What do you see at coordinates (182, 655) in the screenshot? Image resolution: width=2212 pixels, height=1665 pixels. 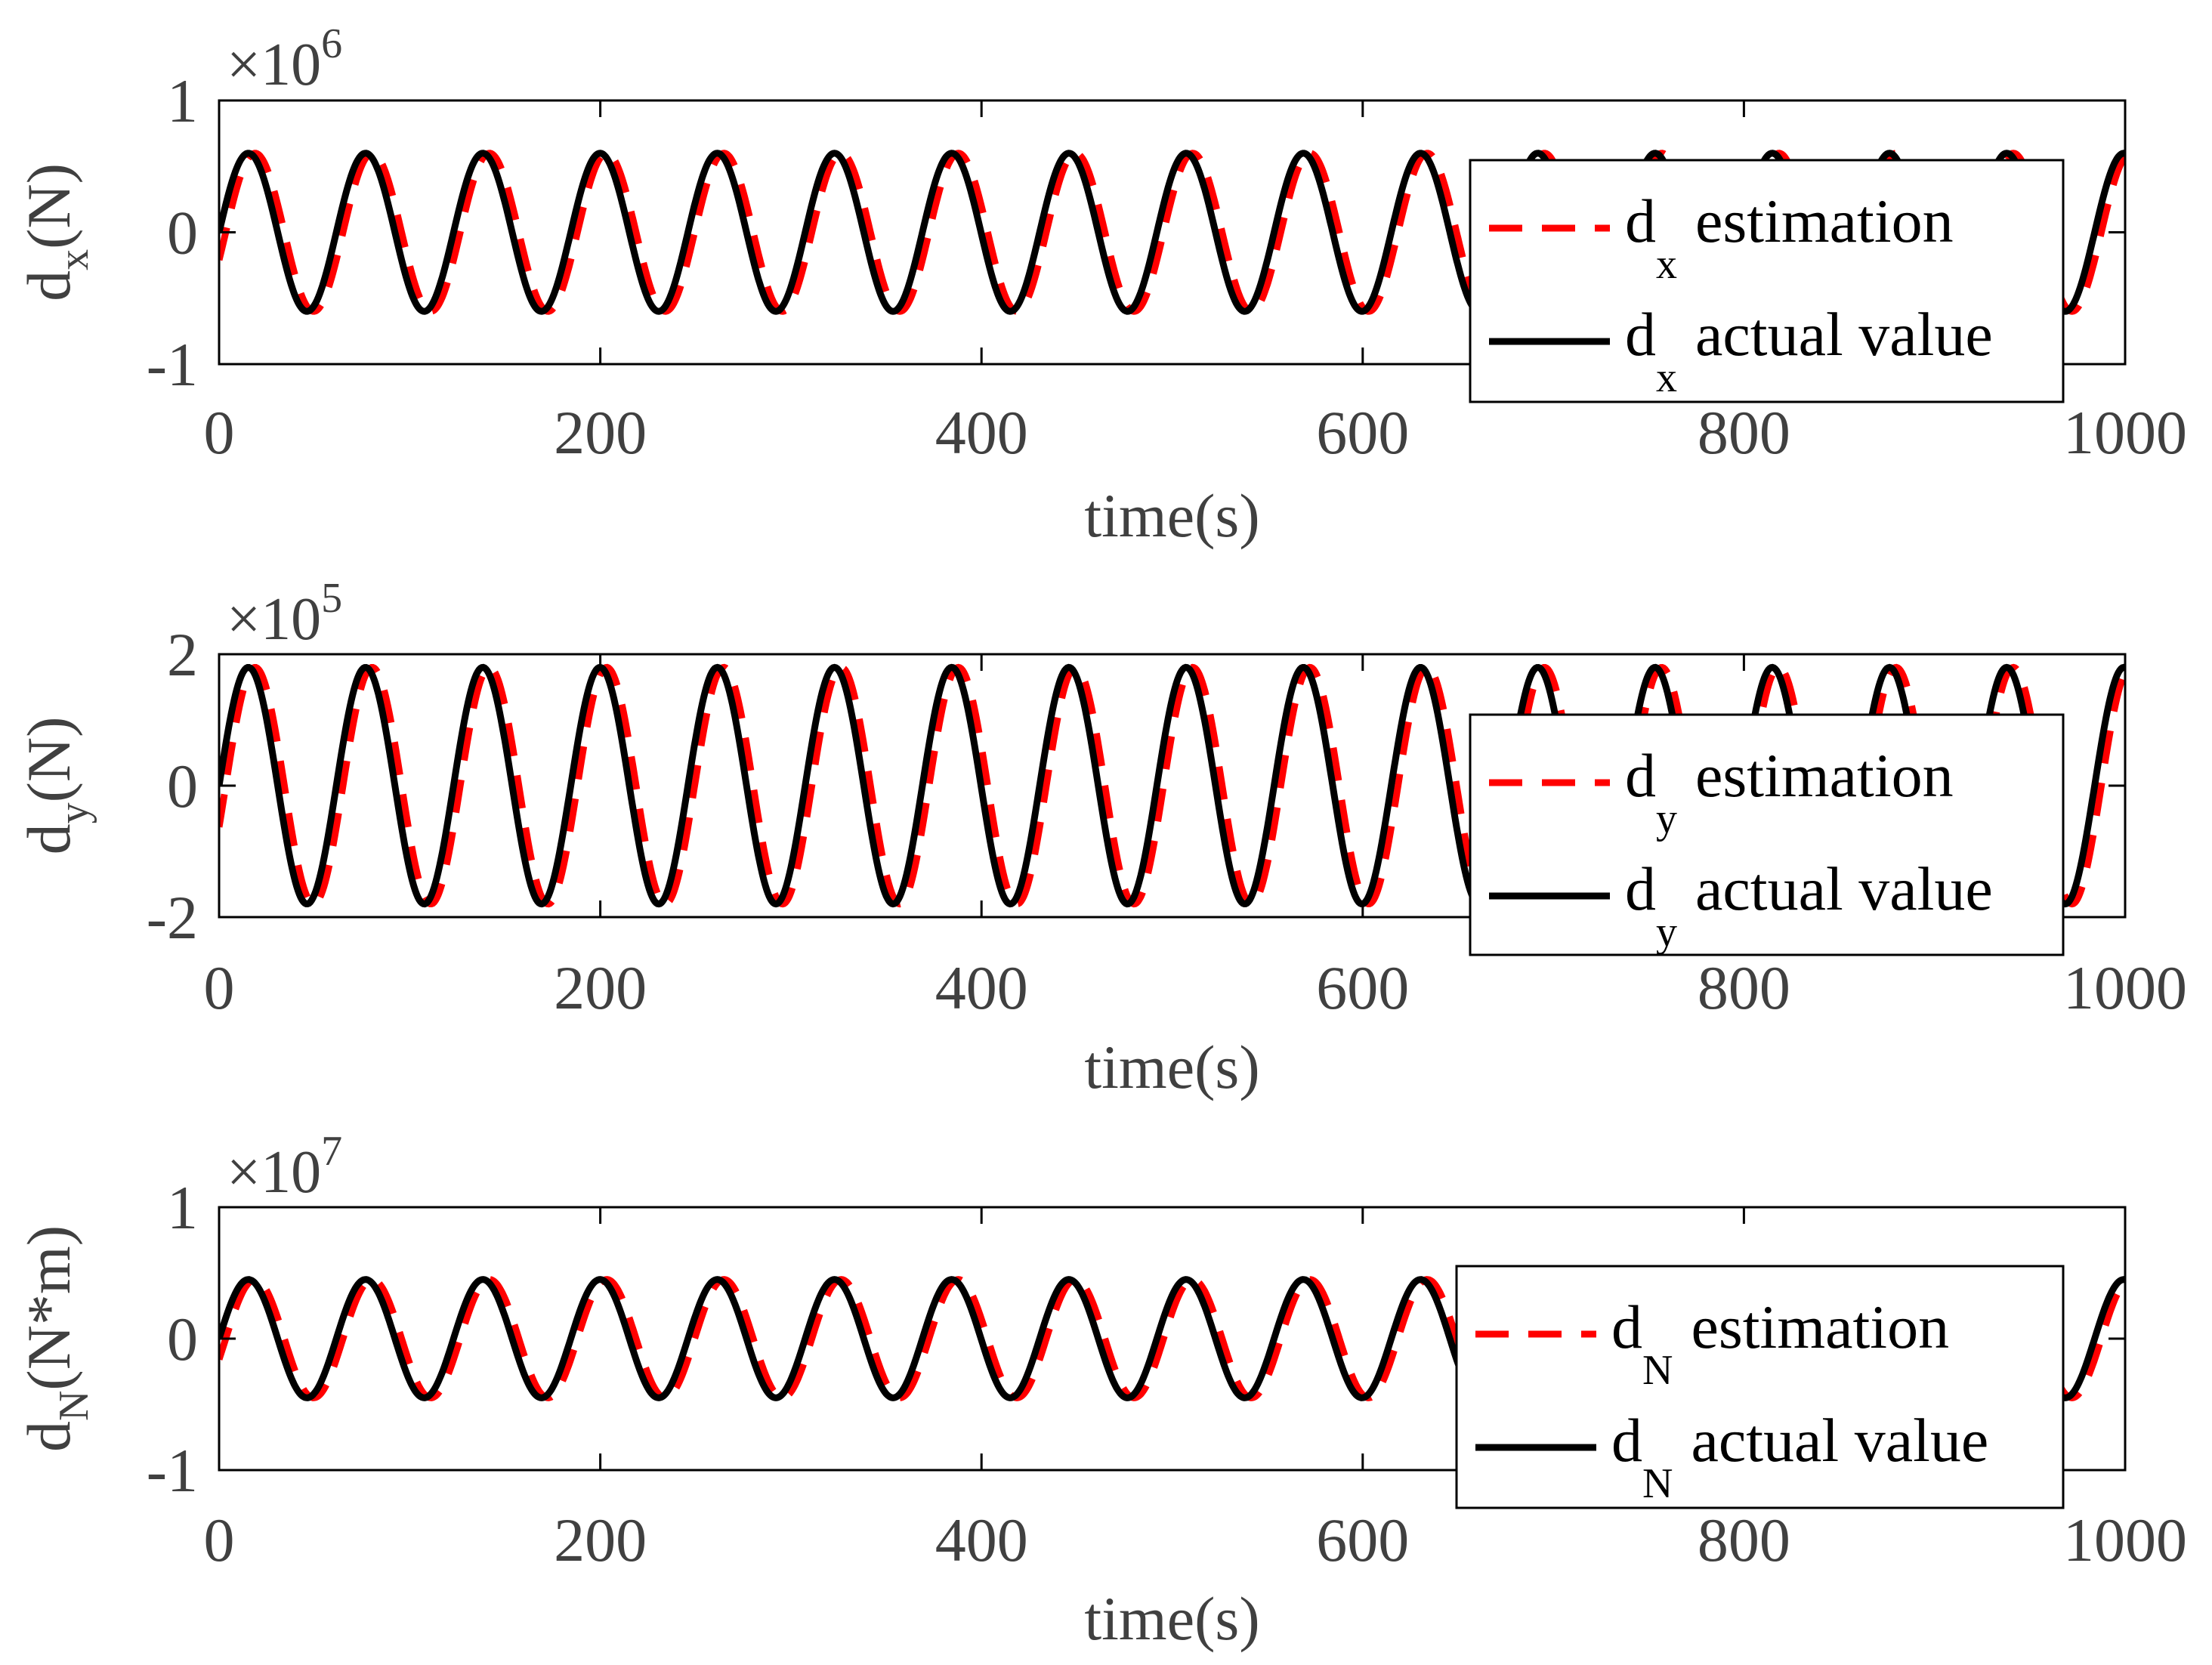 I see `y-tick-label: 2` at bounding box center [182, 655].